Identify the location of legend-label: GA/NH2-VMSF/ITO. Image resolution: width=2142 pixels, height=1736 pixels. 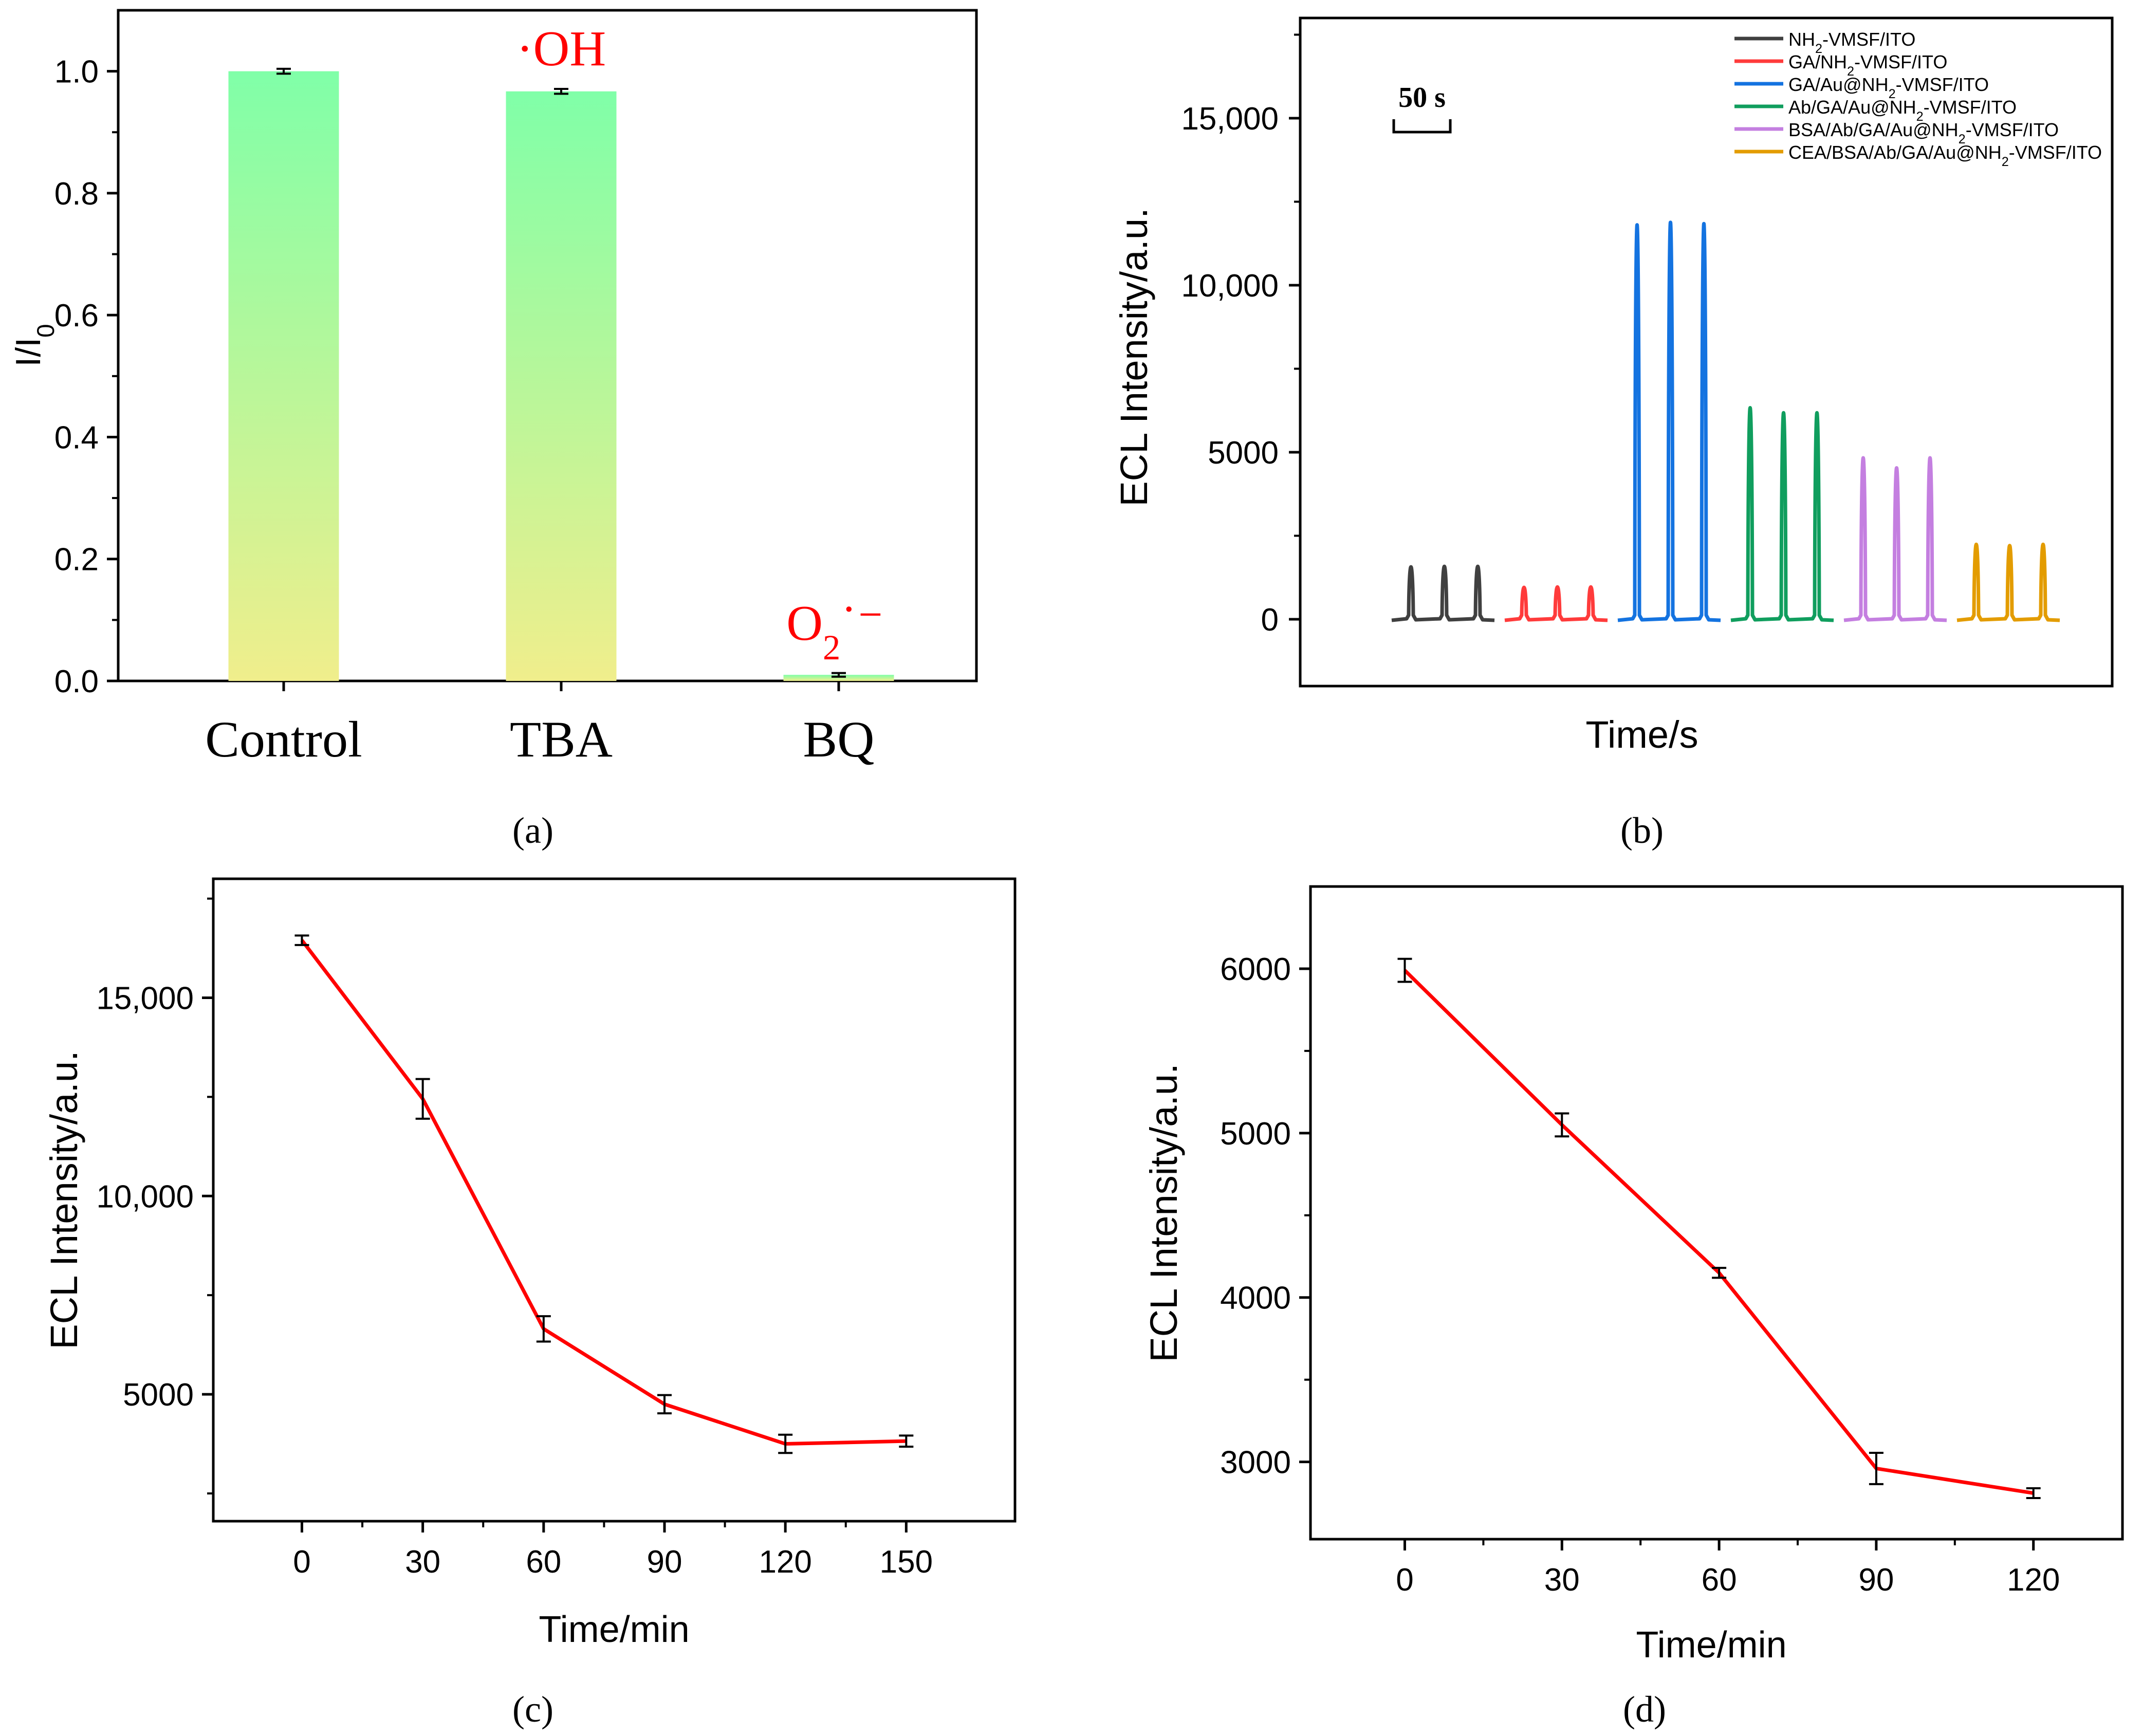
(1867, 65).